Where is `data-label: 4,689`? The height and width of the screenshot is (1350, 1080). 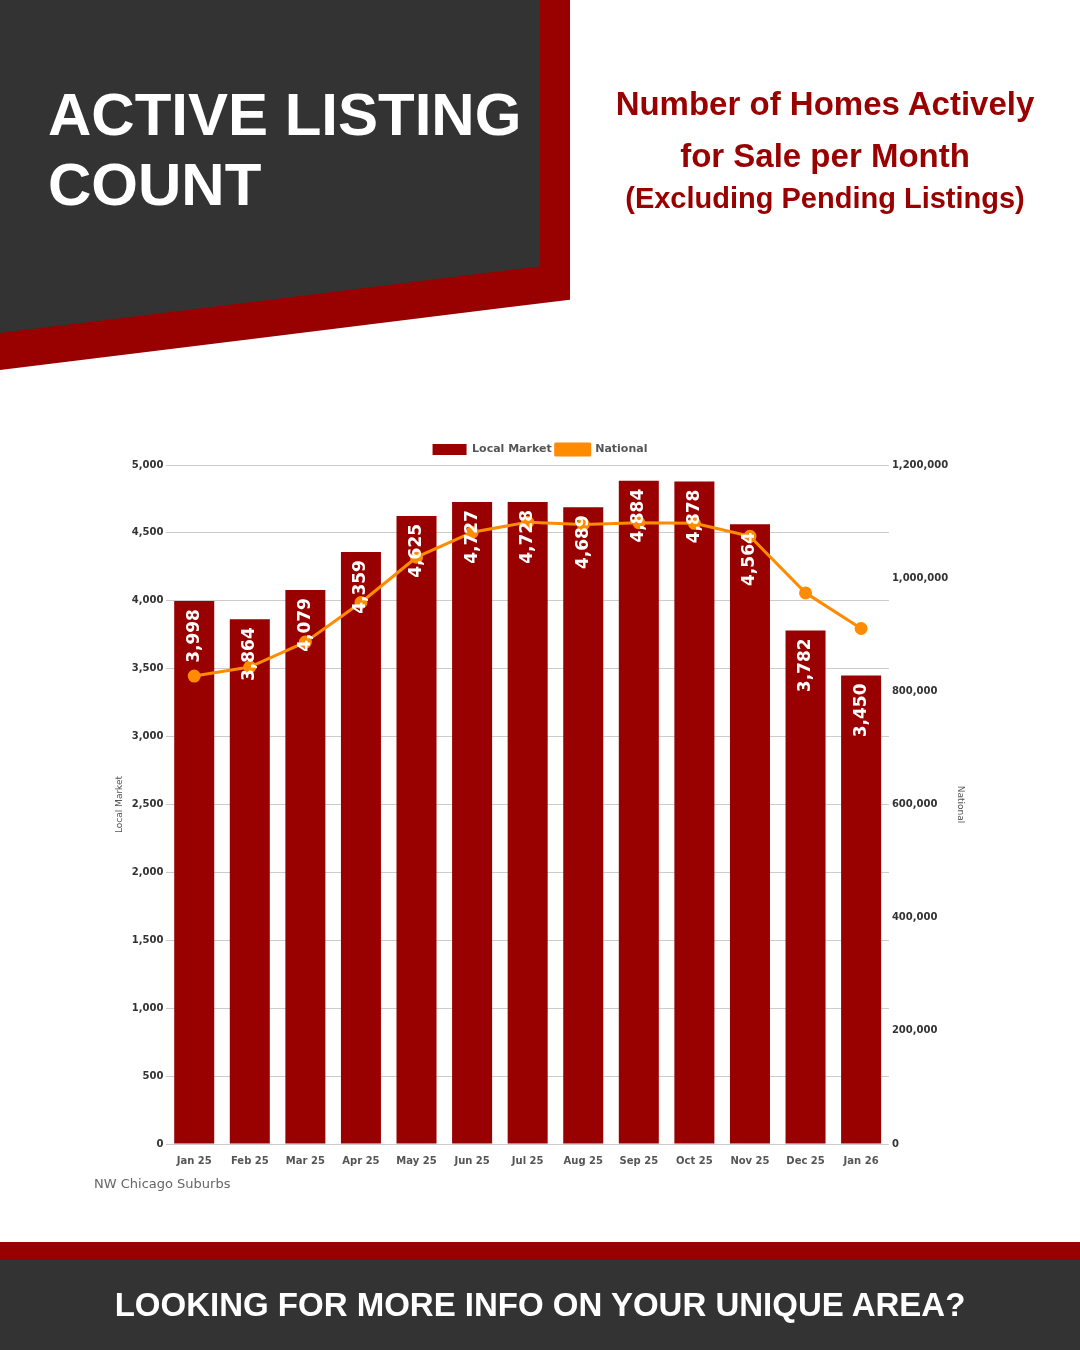
data-label: 4,689 is located at coordinates (581, 542).